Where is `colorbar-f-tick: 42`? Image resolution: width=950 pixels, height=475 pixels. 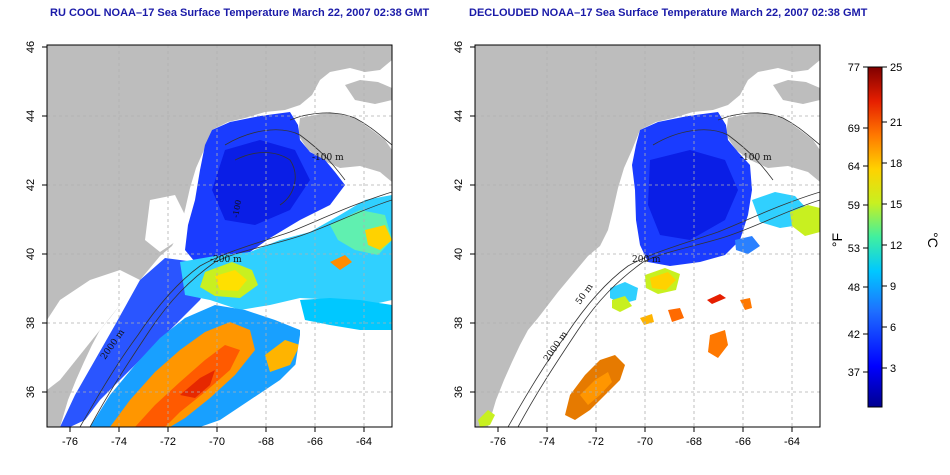 colorbar-f-tick: 42 is located at coordinates (854, 335).